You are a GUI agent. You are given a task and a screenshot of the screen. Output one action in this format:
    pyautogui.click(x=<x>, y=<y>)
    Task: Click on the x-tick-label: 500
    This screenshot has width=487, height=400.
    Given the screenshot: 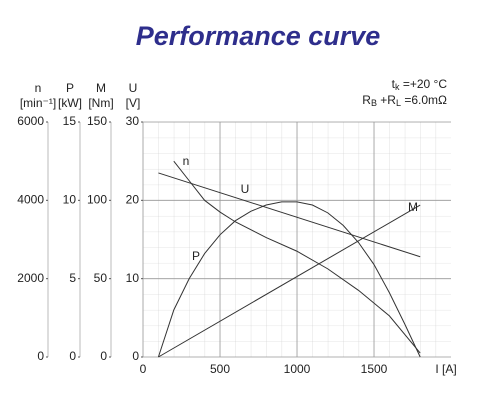 What is the action you would take?
    pyautogui.click(x=220, y=369)
    